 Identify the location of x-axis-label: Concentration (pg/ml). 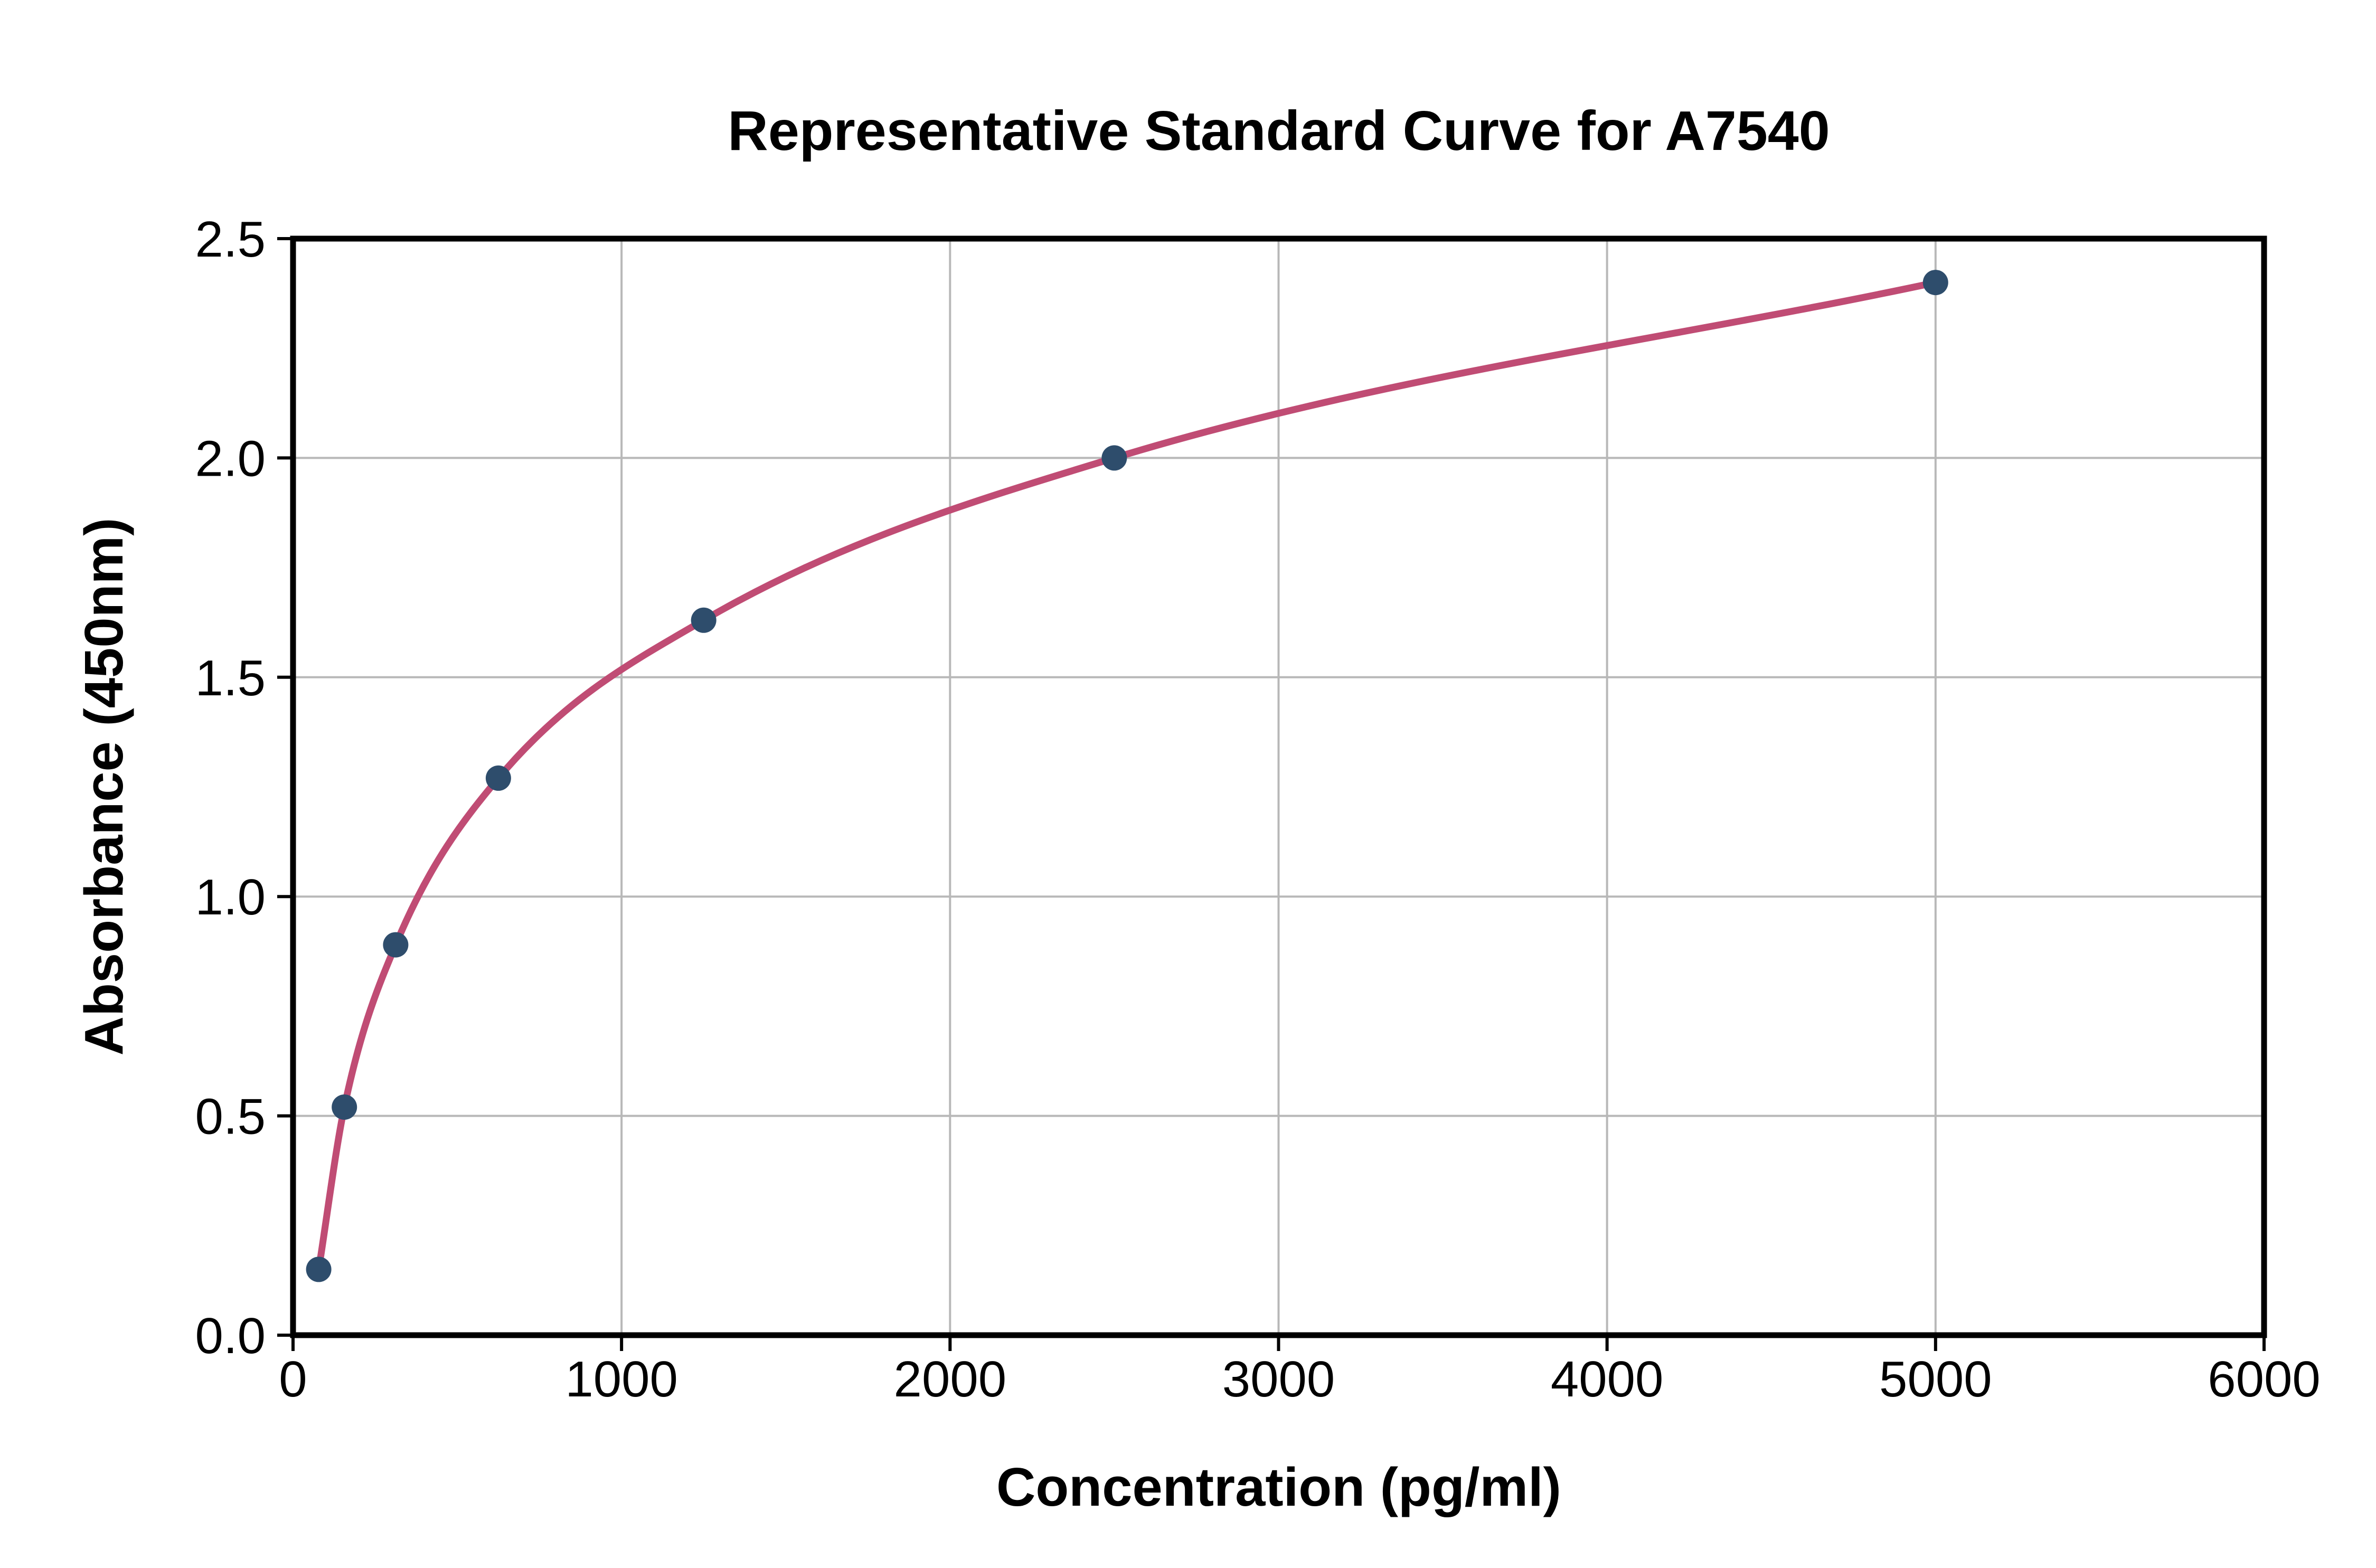
(1279, 1487).